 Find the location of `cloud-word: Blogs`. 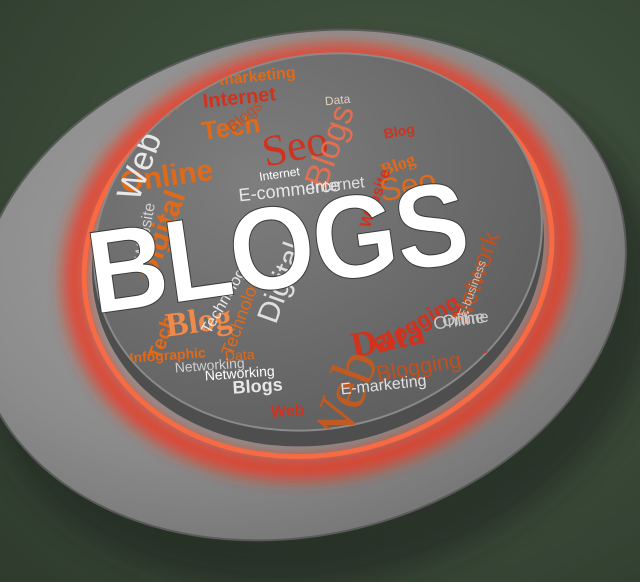

cloud-word: Blogs is located at coordinates (257, 385).